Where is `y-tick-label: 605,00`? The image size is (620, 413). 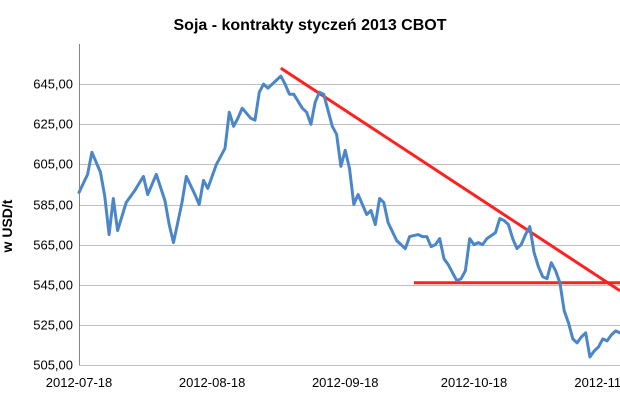 y-tick-label: 605,00 is located at coordinates (53, 164).